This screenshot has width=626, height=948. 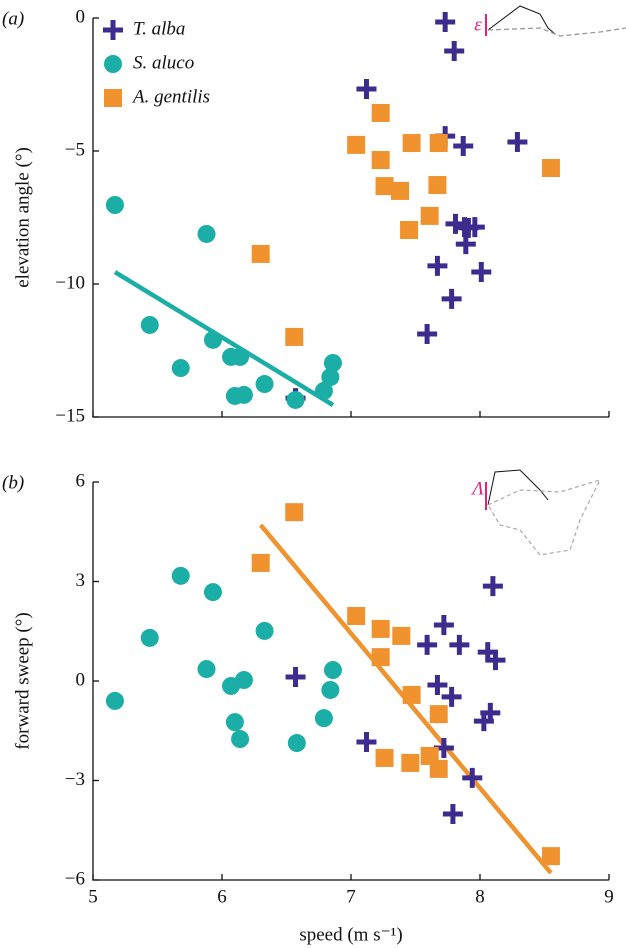 What do you see at coordinates (13, 18) in the screenshot?
I see `panel-label: (a)` at bounding box center [13, 18].